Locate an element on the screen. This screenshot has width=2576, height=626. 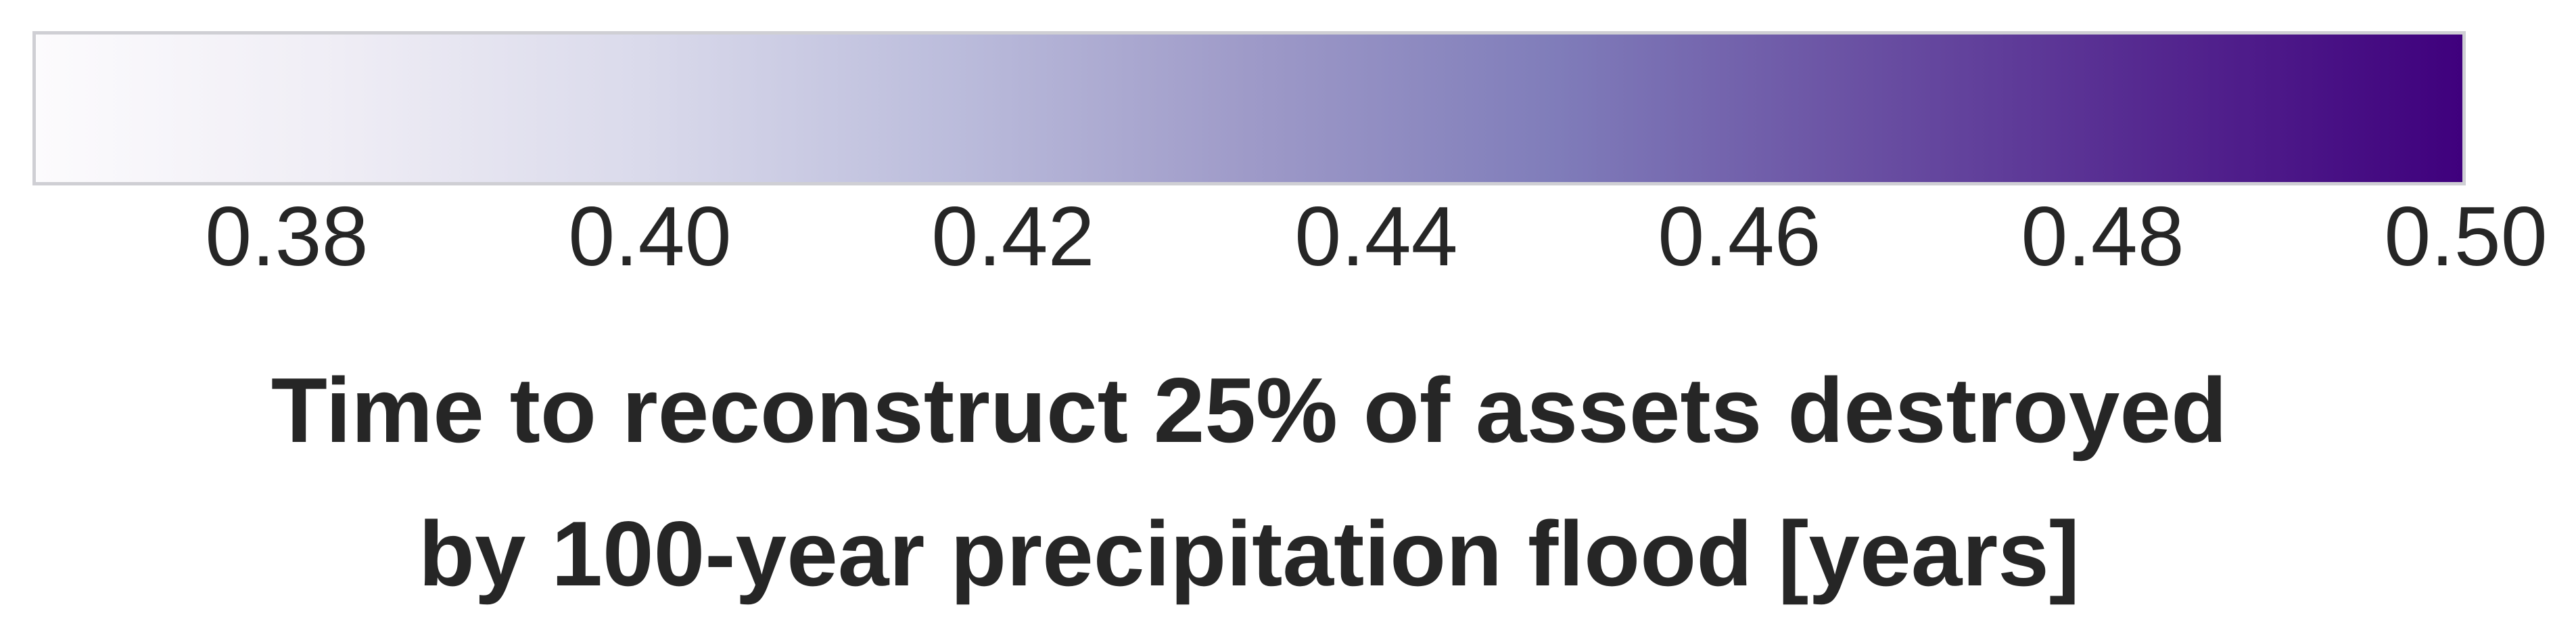
tick-label-0.46: 0.46 is located at coordinates (1739, 237).